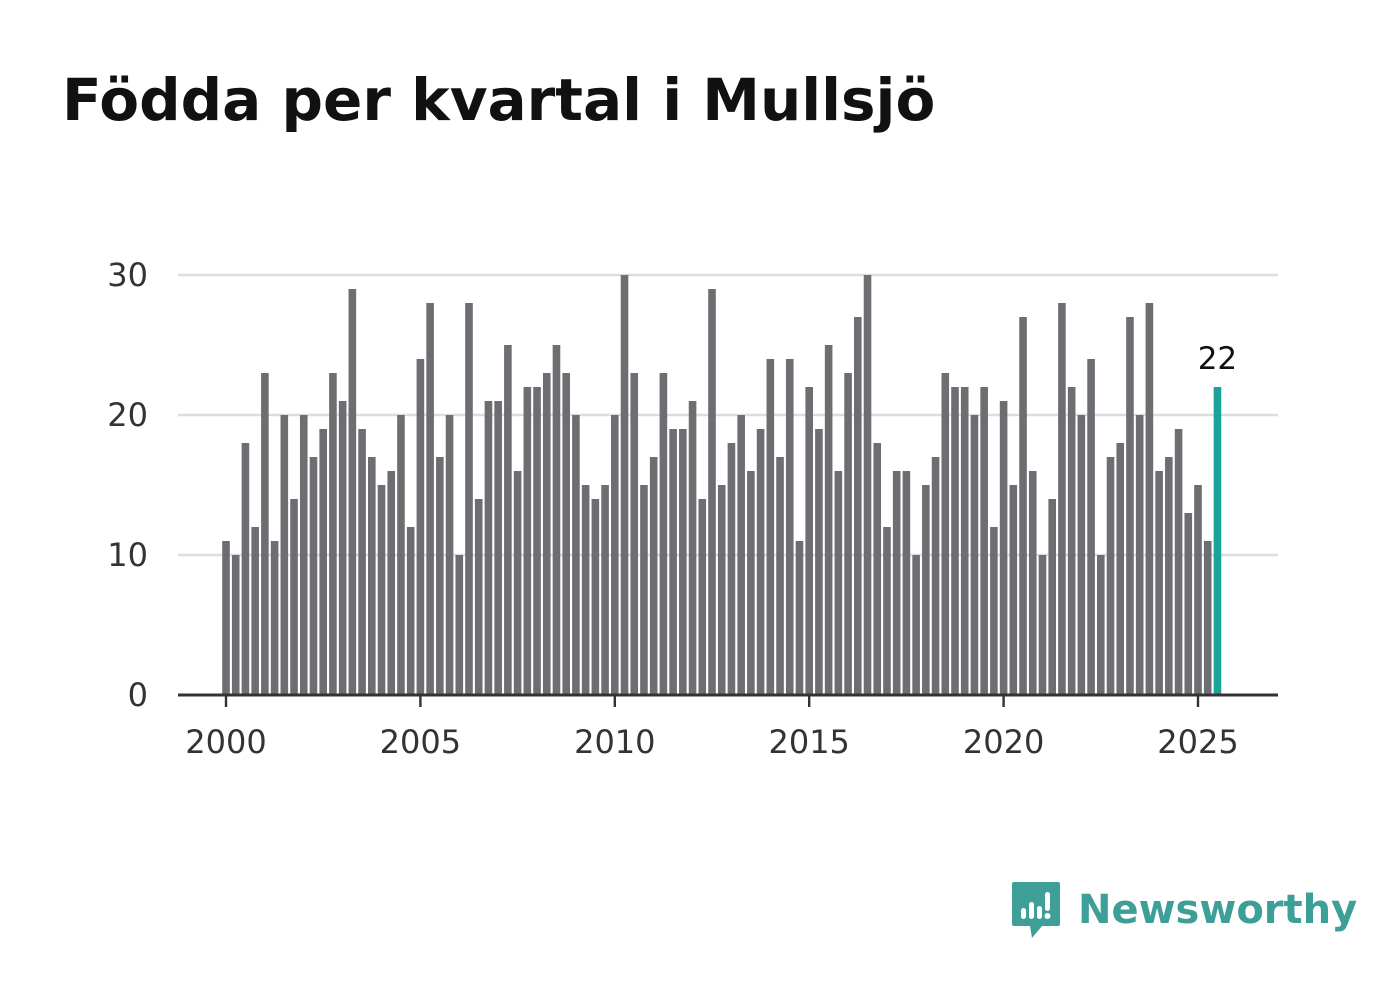 The image size is (1382, 999). Describe the element at coordinates (1217, 359) in the screenshot. I see `highlight-value-label: 22` at that location.